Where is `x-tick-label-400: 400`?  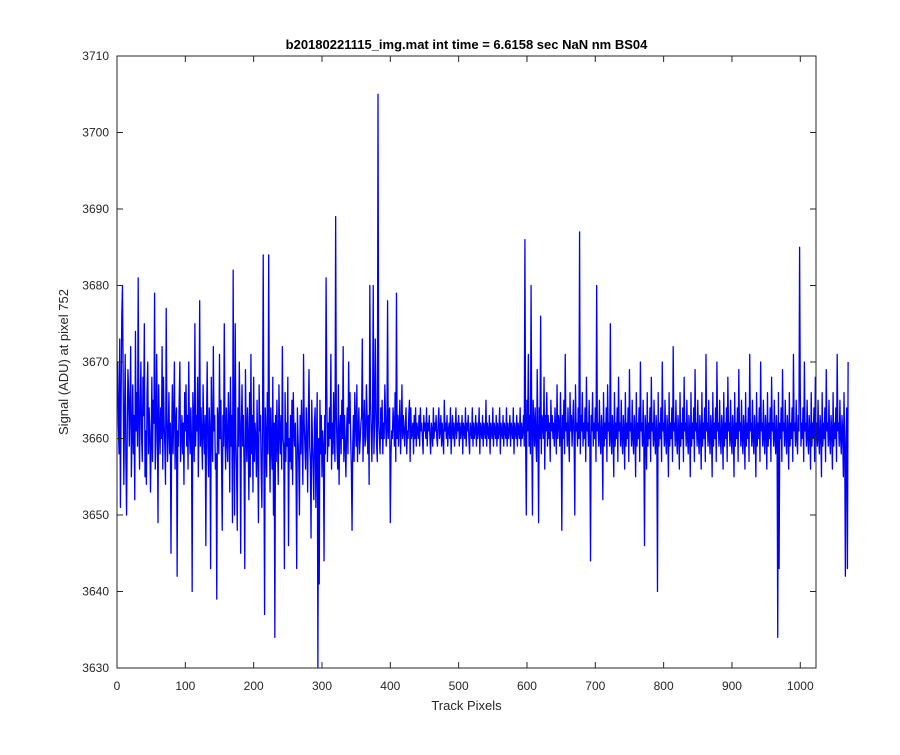
x-tick-label-400: 400 is located at coordinates (390, 686).